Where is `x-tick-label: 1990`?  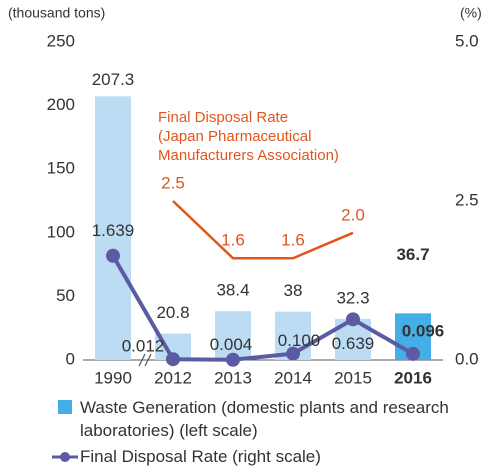
x-tick-label: 1990 is located at coordinates (113, 377).